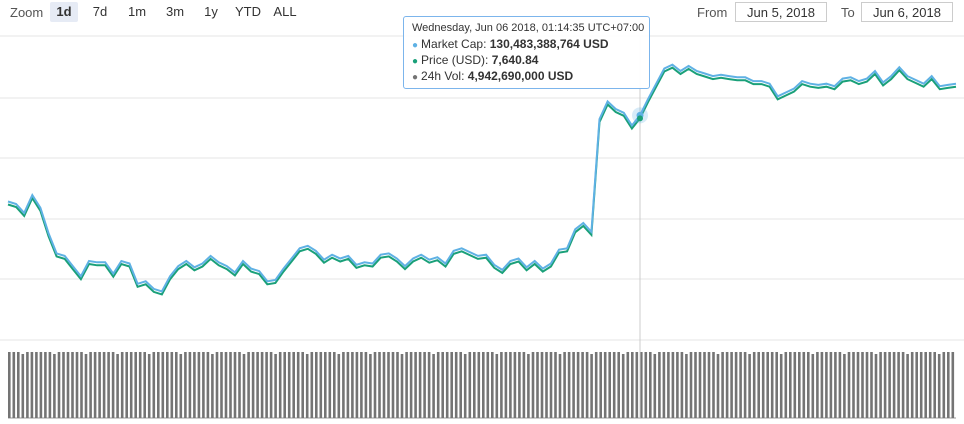  I want to click on tooltip-volume-row: ● 24h Vol: 4,942,690,000 USD, so click(526, 76).